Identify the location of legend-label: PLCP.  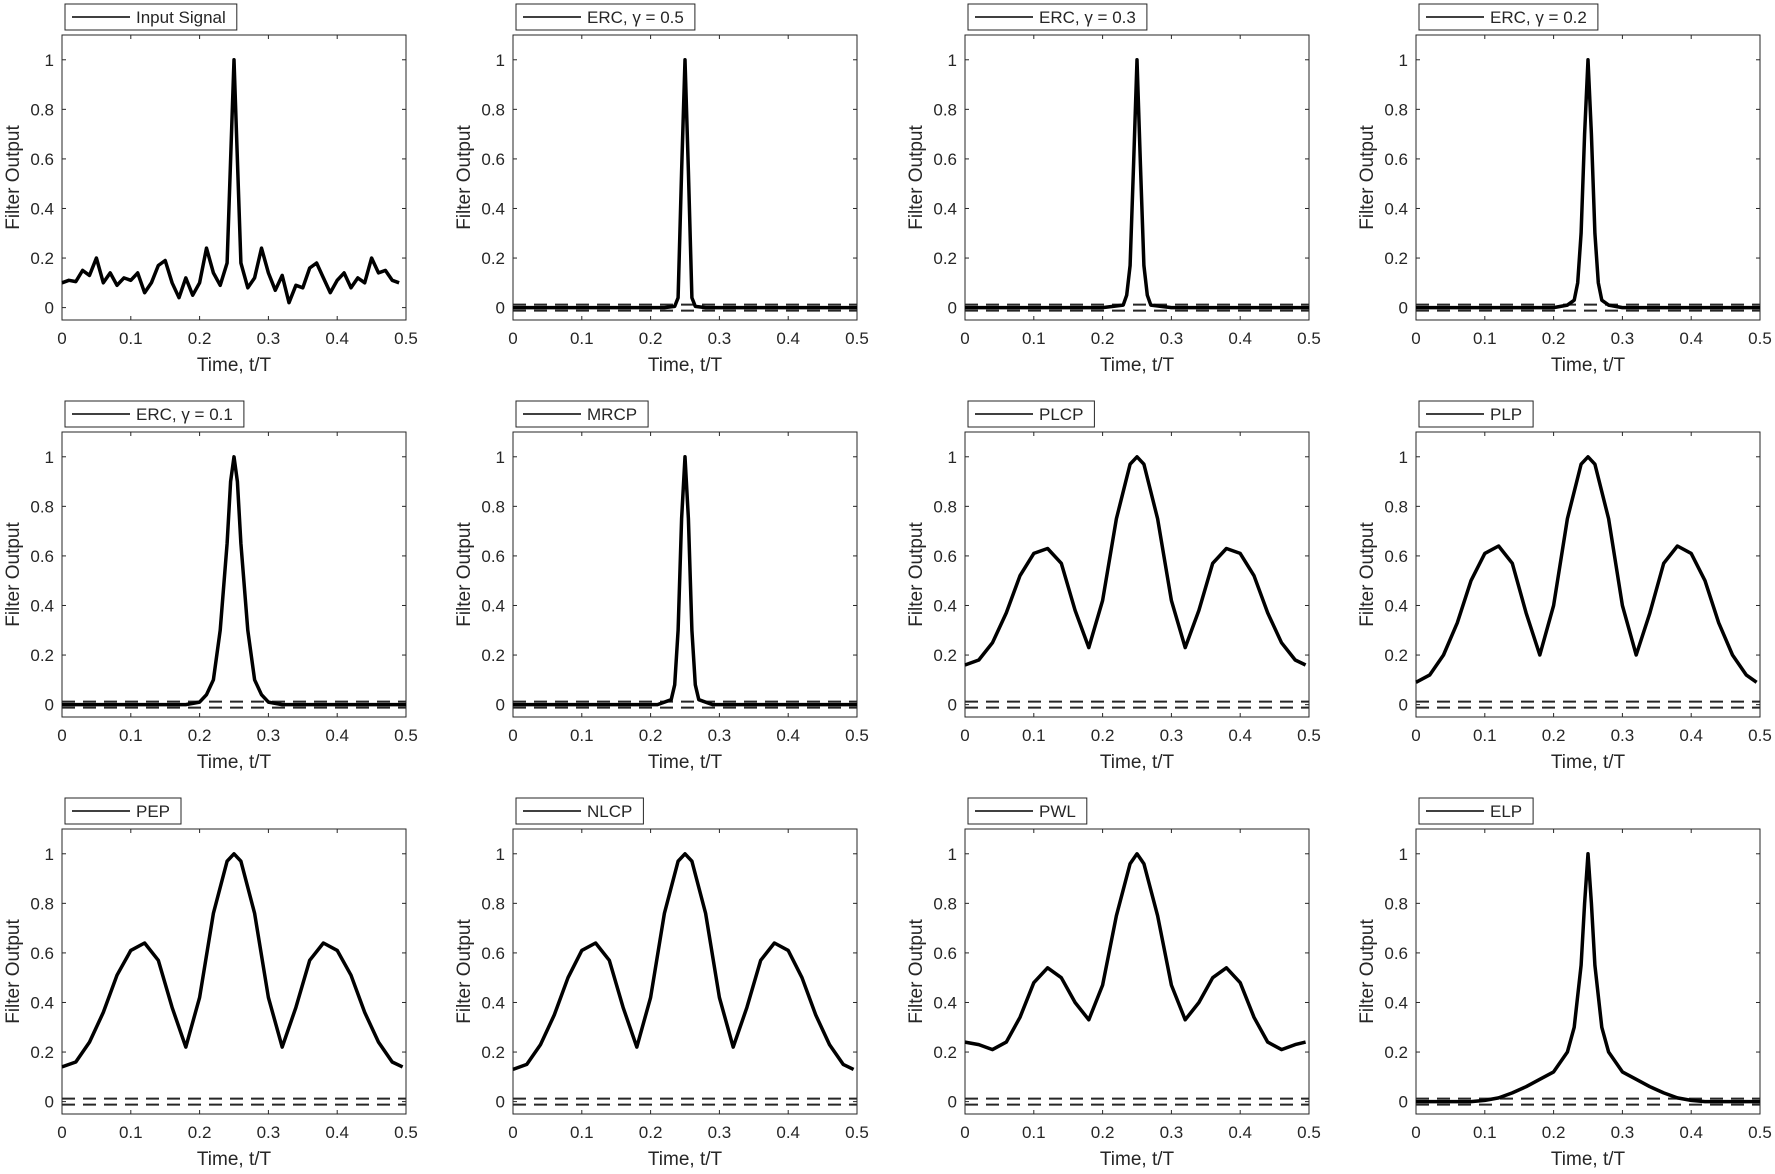
(1061, 414).